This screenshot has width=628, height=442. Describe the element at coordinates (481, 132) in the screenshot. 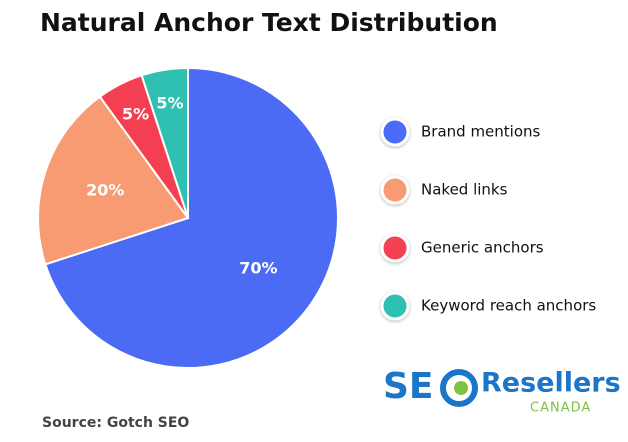

I see `legend-label: Brand mentions` at that location.